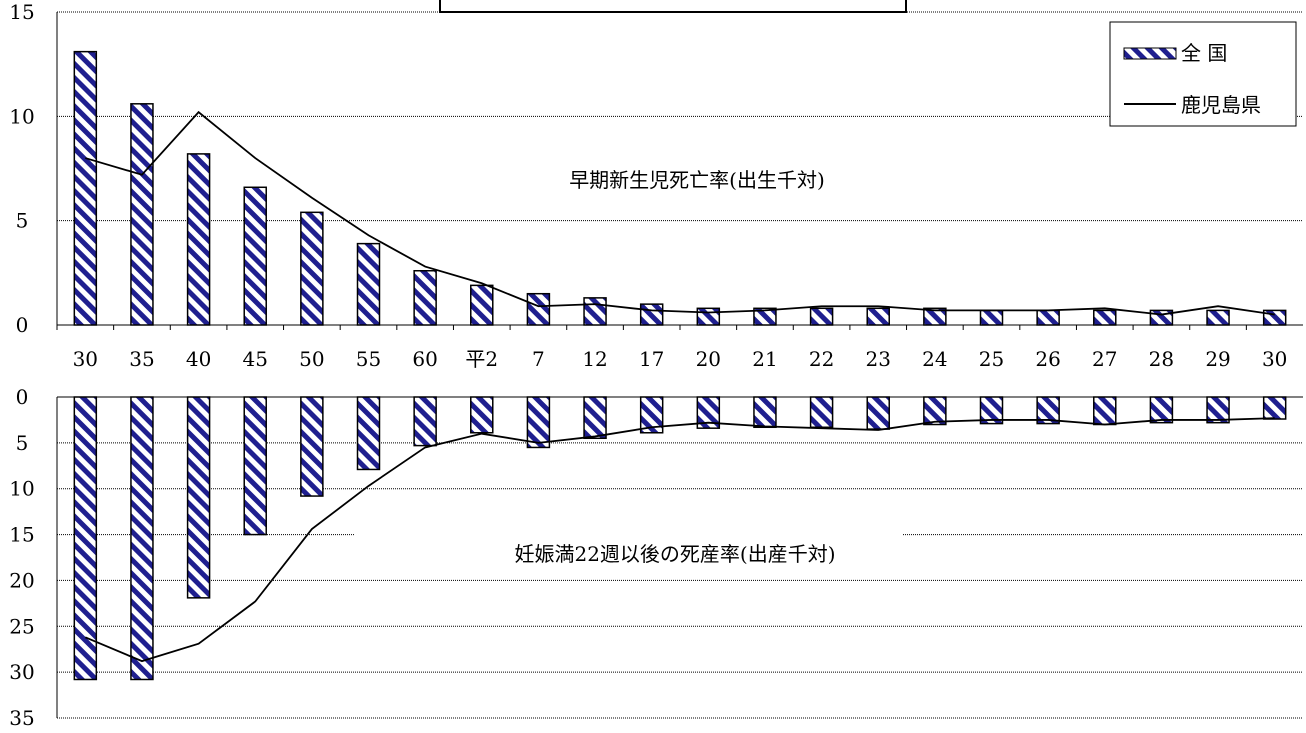 The image size is (1306, 733). What do you see at coordinates (764, 359) in the screenshot?
I see `x-tick-label: 21` at bounding box center [764, 359].